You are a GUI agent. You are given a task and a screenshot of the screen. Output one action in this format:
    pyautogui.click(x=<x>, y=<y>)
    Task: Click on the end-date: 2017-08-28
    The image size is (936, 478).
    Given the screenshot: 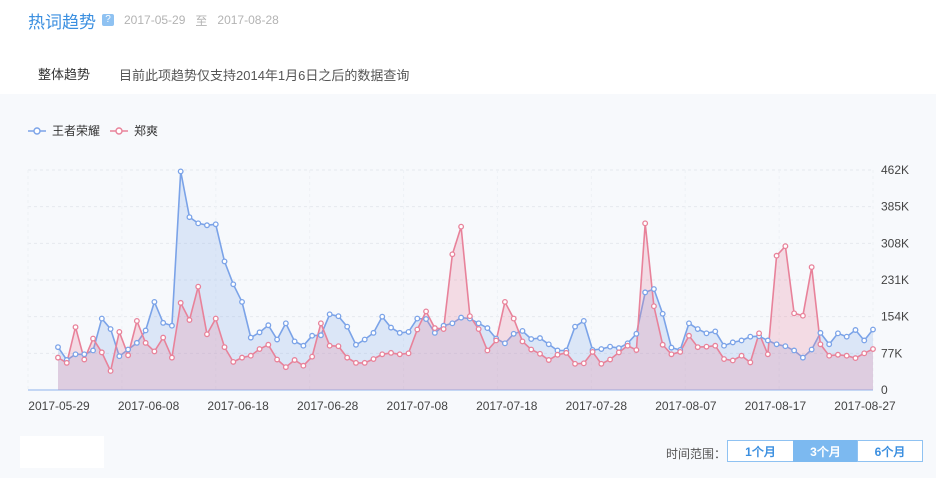 What is the action you would take?
    pyautogui.click(x=248, y=20)
    